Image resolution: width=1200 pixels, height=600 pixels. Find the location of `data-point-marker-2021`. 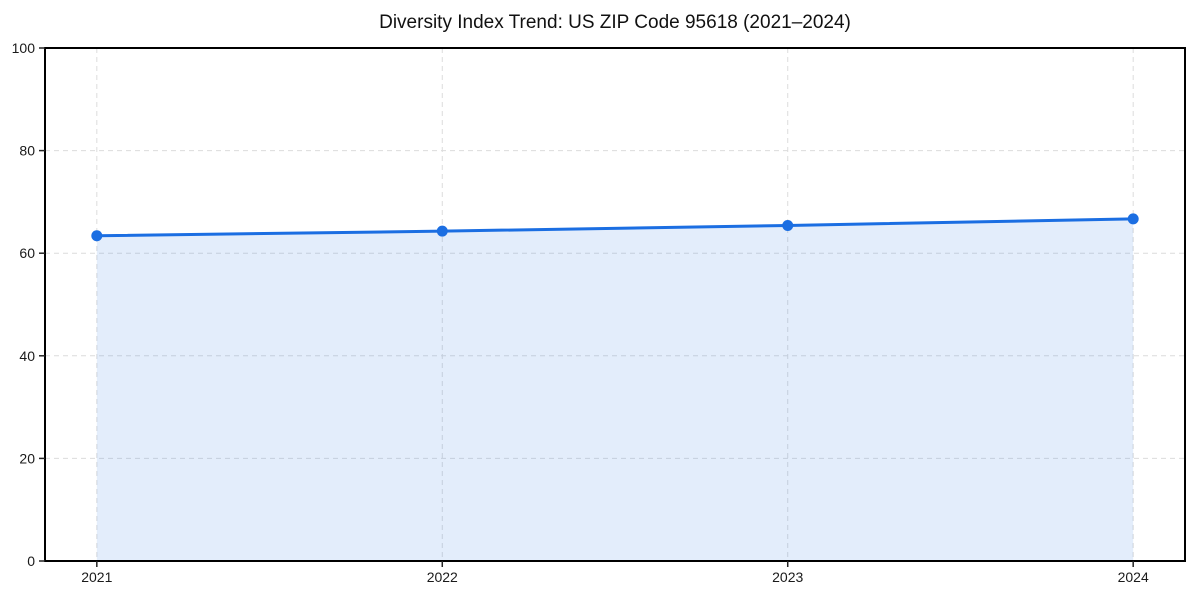

data-point-marker-2021 is located at coordinates (97, 236).